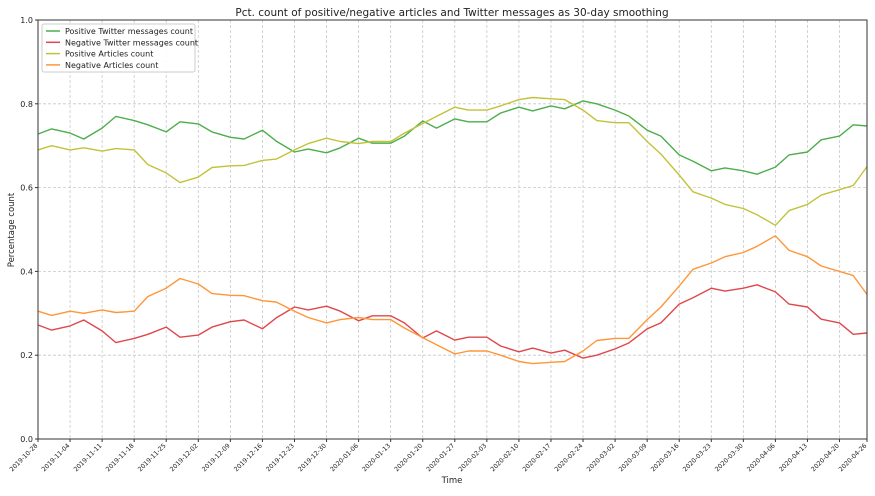  What do you see at coordinates (729, 457) in the screenshot?
I see `x-tick-label: 2020-03-30` at bounding box center [729, 457].